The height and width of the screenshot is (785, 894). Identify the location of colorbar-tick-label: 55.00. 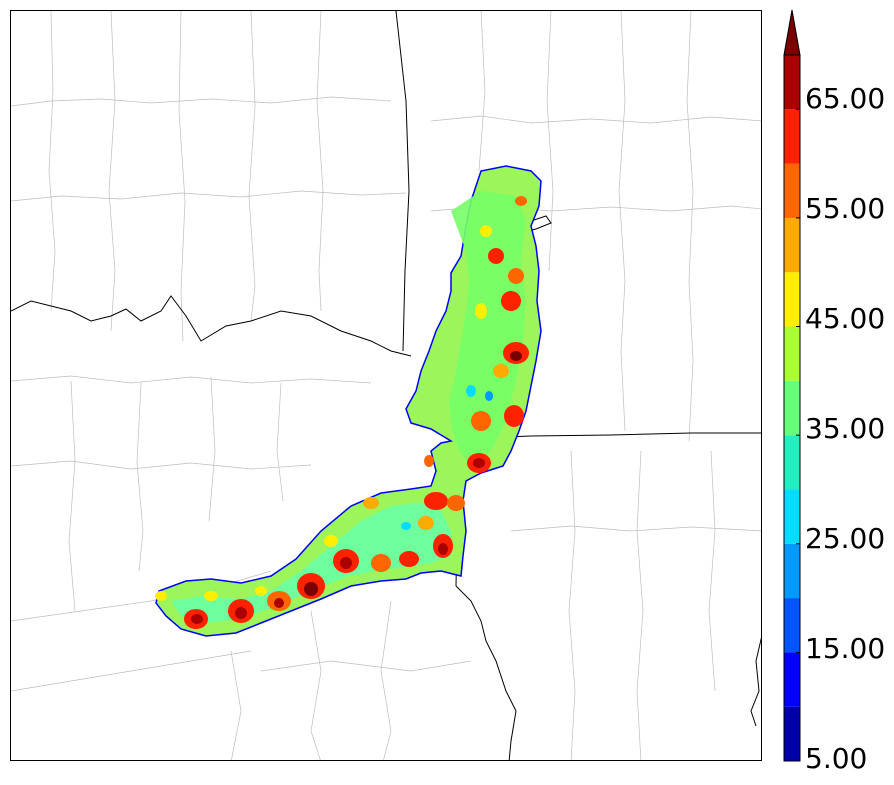
(845, 208).